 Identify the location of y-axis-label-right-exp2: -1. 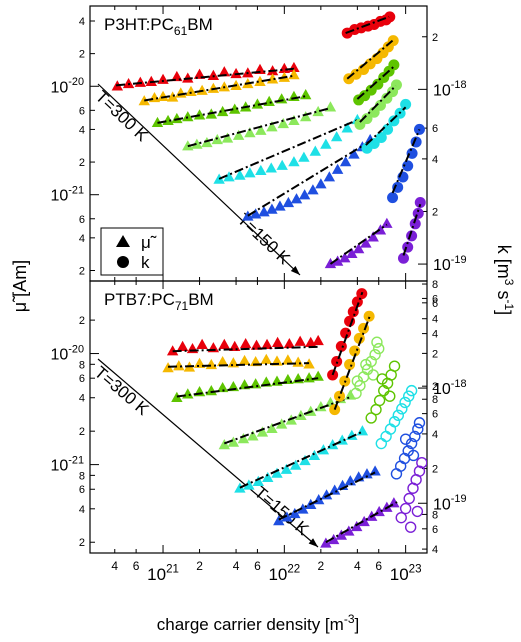
(509, 305).